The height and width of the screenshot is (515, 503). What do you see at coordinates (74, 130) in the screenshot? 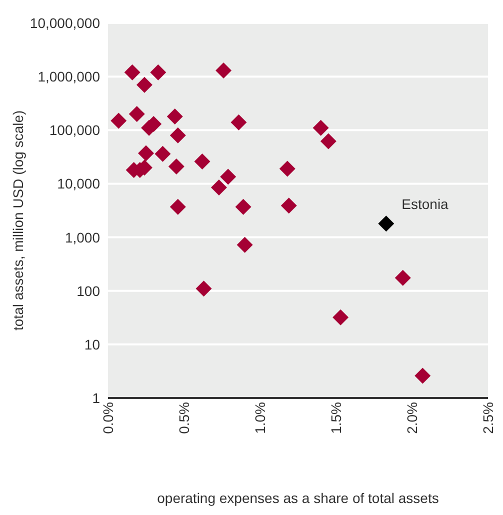
I see `y-tick-label: 100,000` at bounding box center [74, 130].